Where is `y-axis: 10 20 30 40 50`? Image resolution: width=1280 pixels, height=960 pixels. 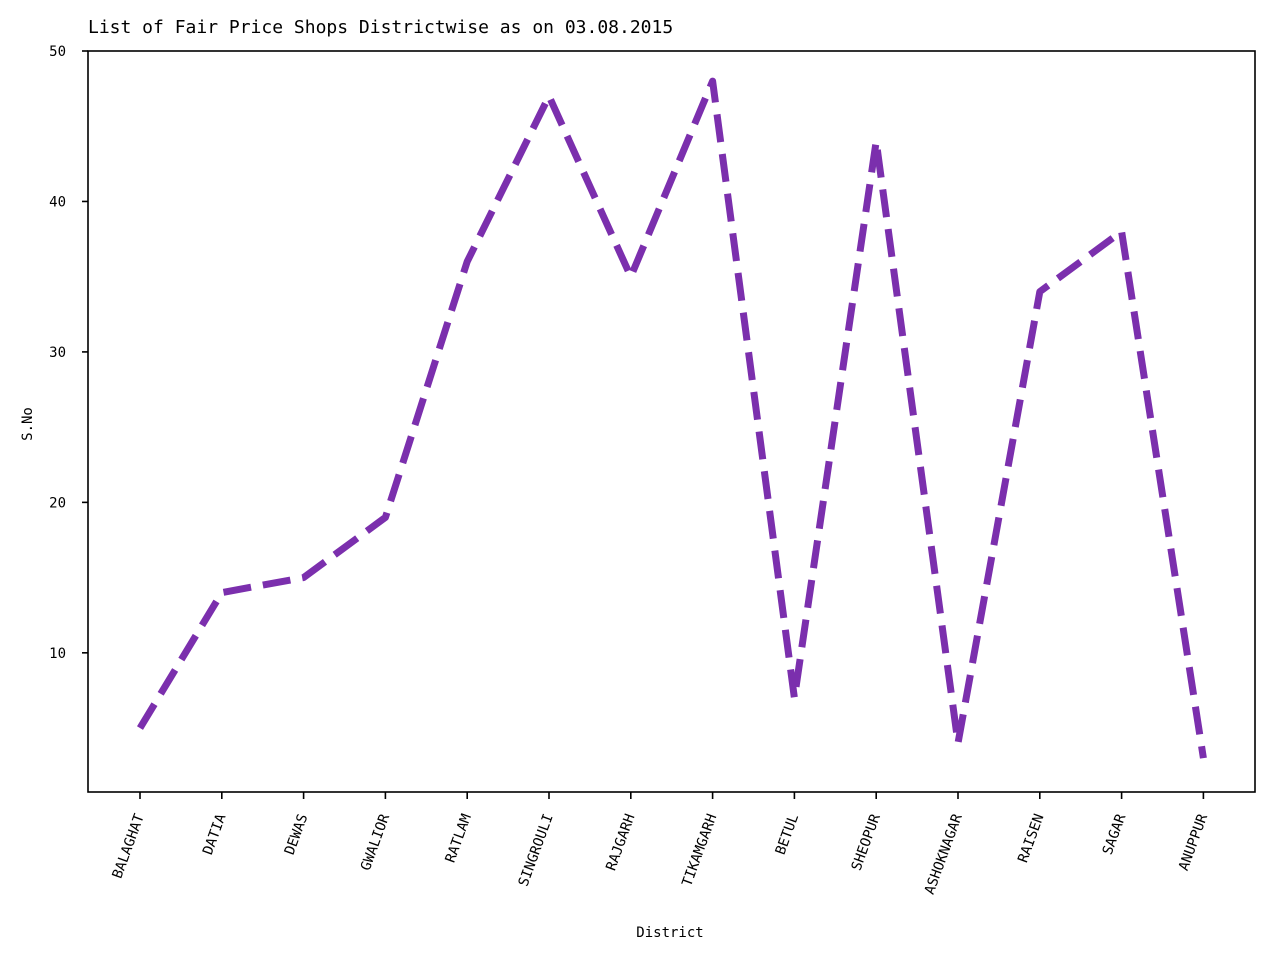 y-axis: 10 20 30 40 50 is located at coordinates (68, 353).